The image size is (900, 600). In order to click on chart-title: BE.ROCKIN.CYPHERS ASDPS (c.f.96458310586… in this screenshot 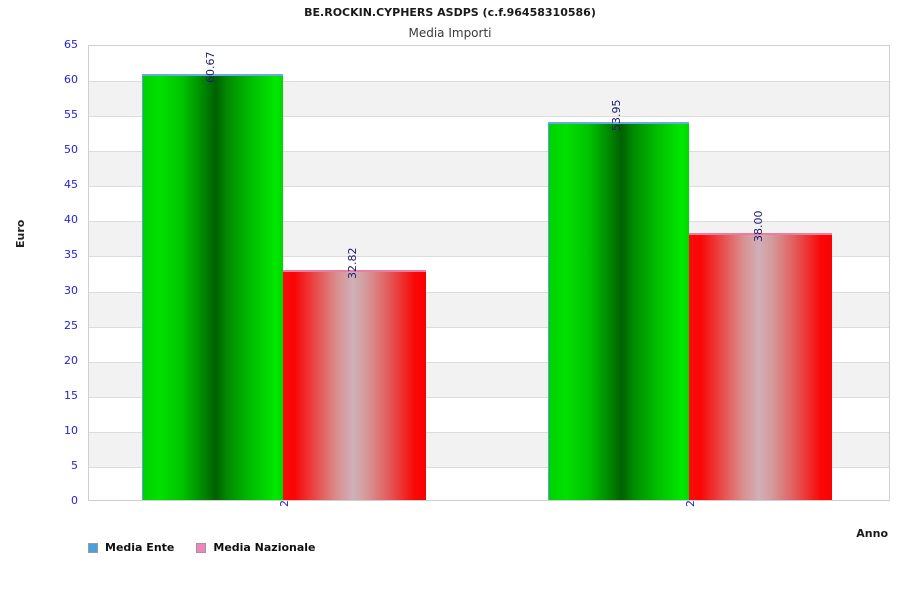, I will do `click(450, 12)`.